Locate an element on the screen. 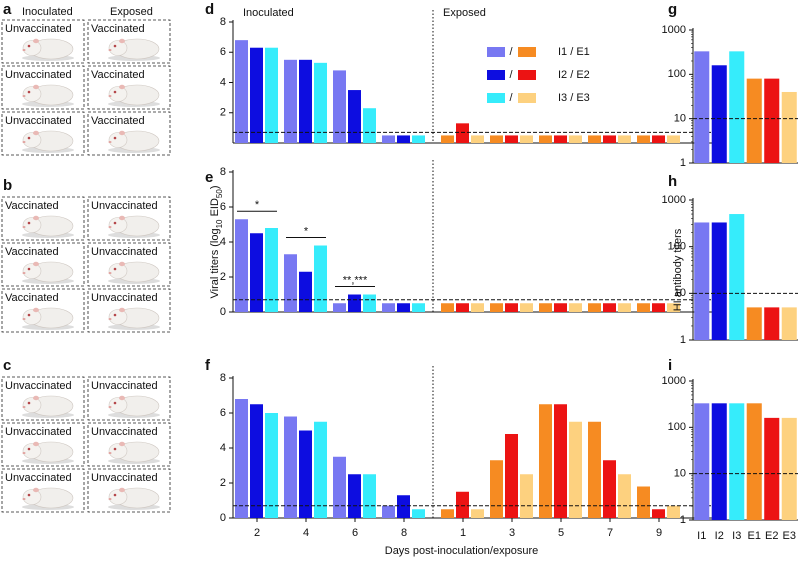 The height and width of the screenshot is (565, 800). x-tick-label: 4 is located at coordinates (306, 533).